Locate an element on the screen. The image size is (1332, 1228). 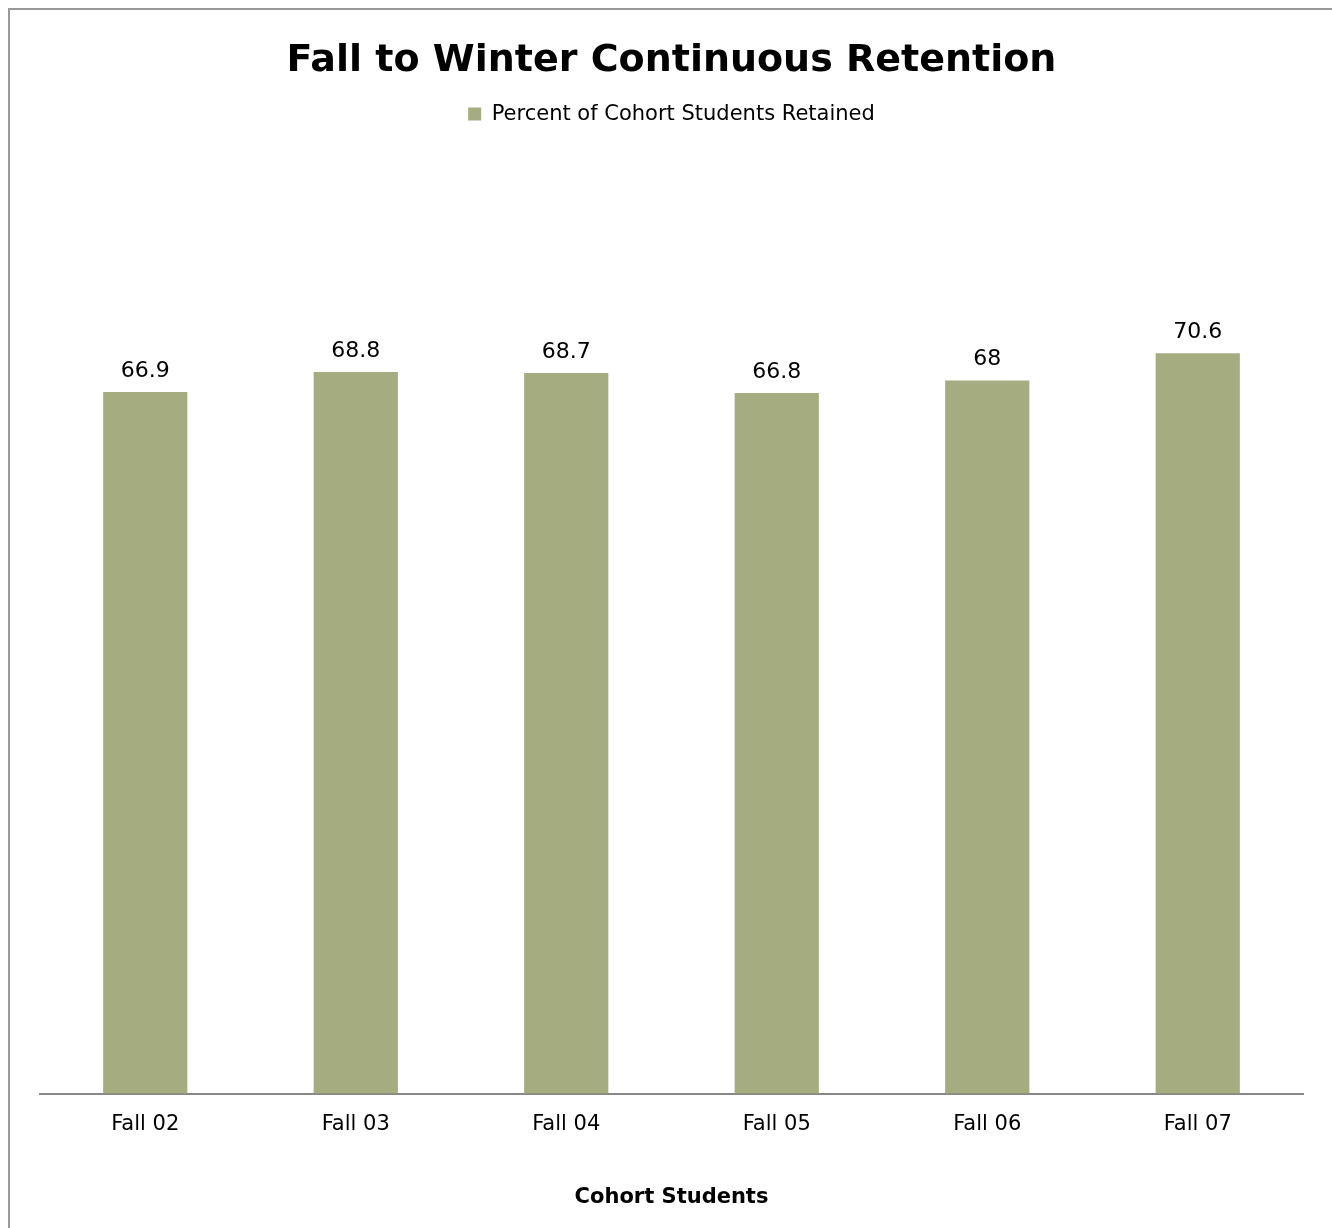
data-label: 70.6 is located at coordinates (1198, 330).